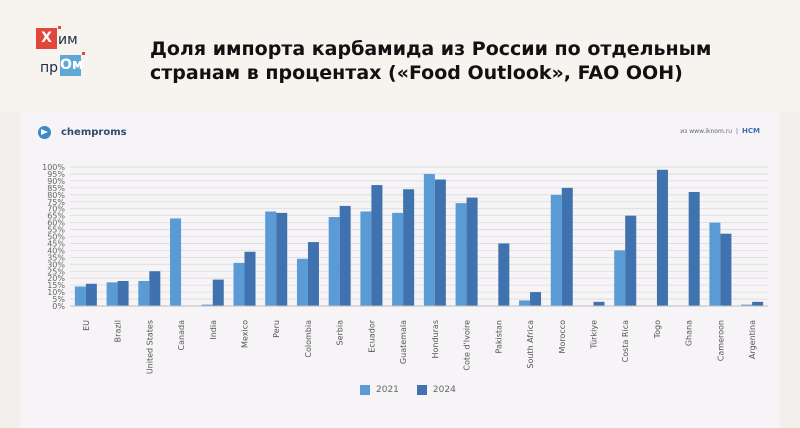 The image size is (800, 428). What do you see at coordinates (56, 237) in the screenshot?
I see `y-tick-label: 50%` at bounding box center [56, 237].